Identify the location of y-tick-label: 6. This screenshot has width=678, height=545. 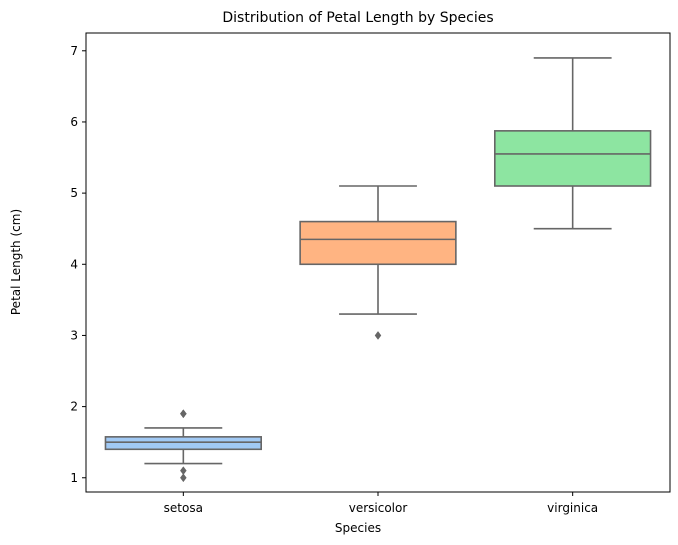
(74, 122).